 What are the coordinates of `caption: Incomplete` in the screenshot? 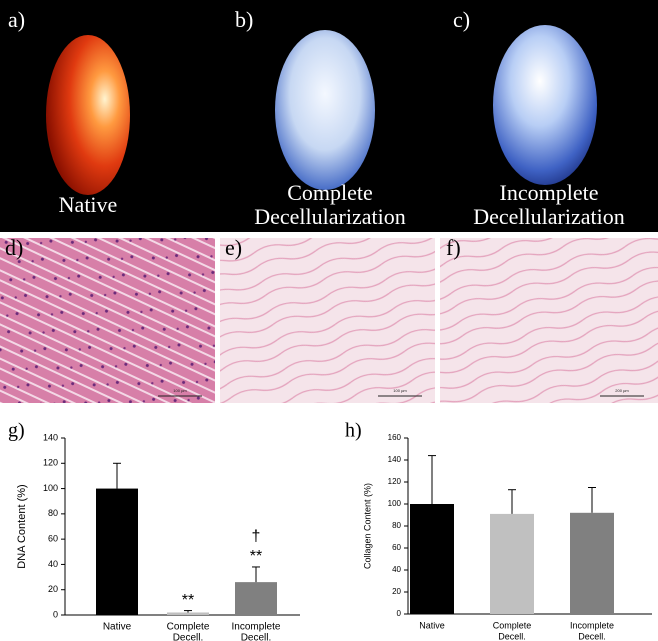 It's located at (549, 192).